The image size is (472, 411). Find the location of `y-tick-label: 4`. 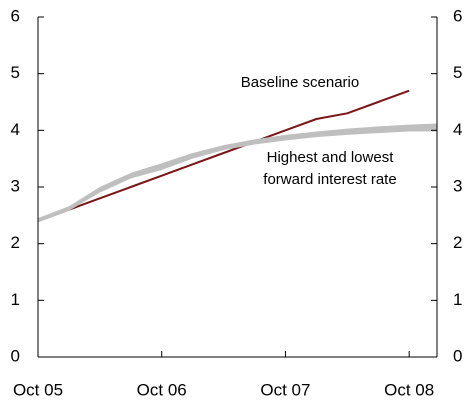

y-tick-label: 4 is located at coordinates (15, 129).